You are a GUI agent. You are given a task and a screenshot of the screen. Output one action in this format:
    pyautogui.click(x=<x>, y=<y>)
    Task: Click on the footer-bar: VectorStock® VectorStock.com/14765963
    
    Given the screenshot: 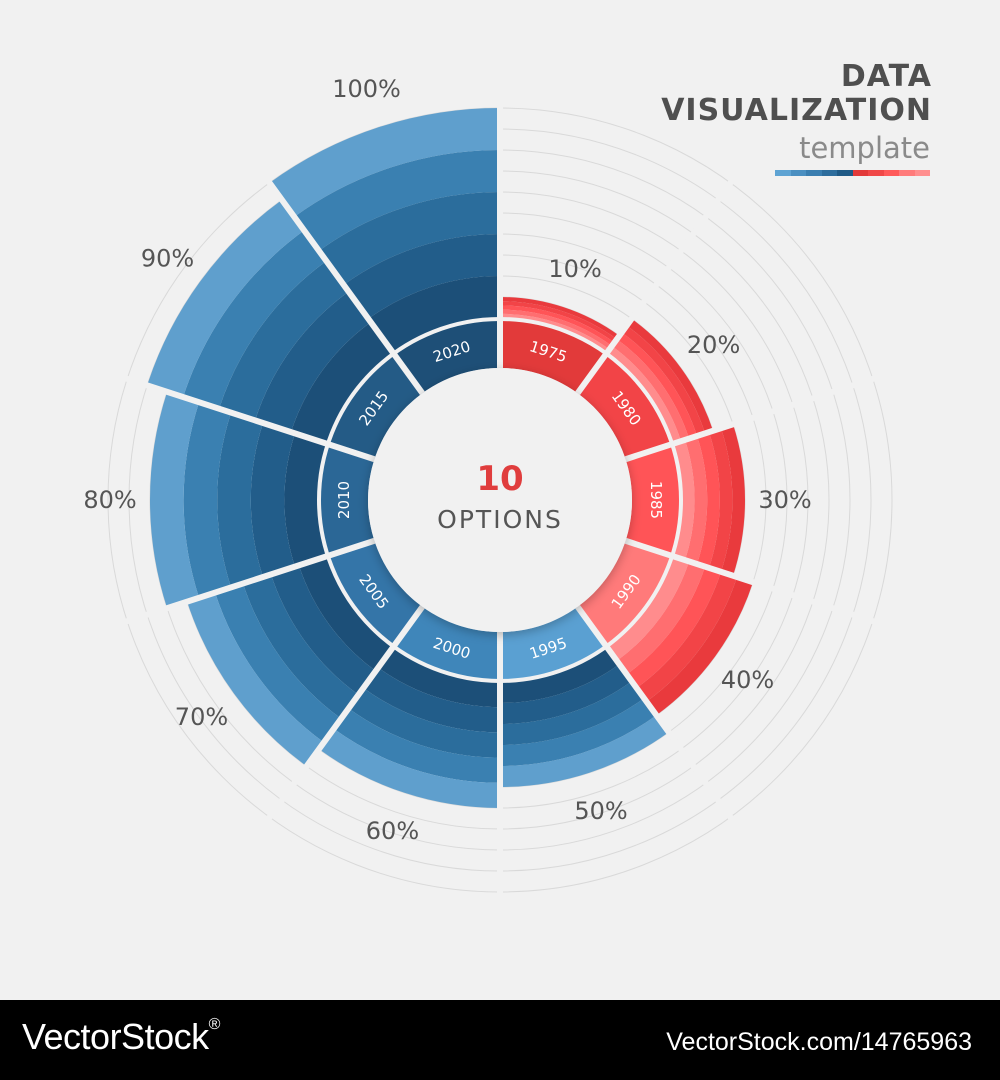 What is the action you would take?
    pyautogui.click(x=500, y=1040)
    